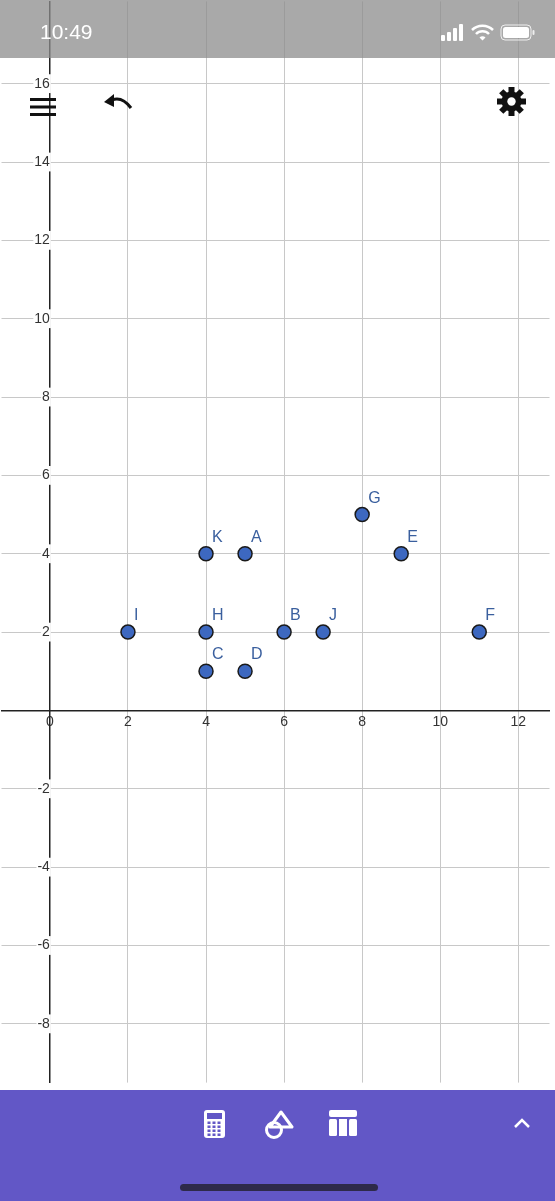 The width and height of the screenshot is (555, 1201). I want to click on y-tick-label: 6, so click(46, 474).